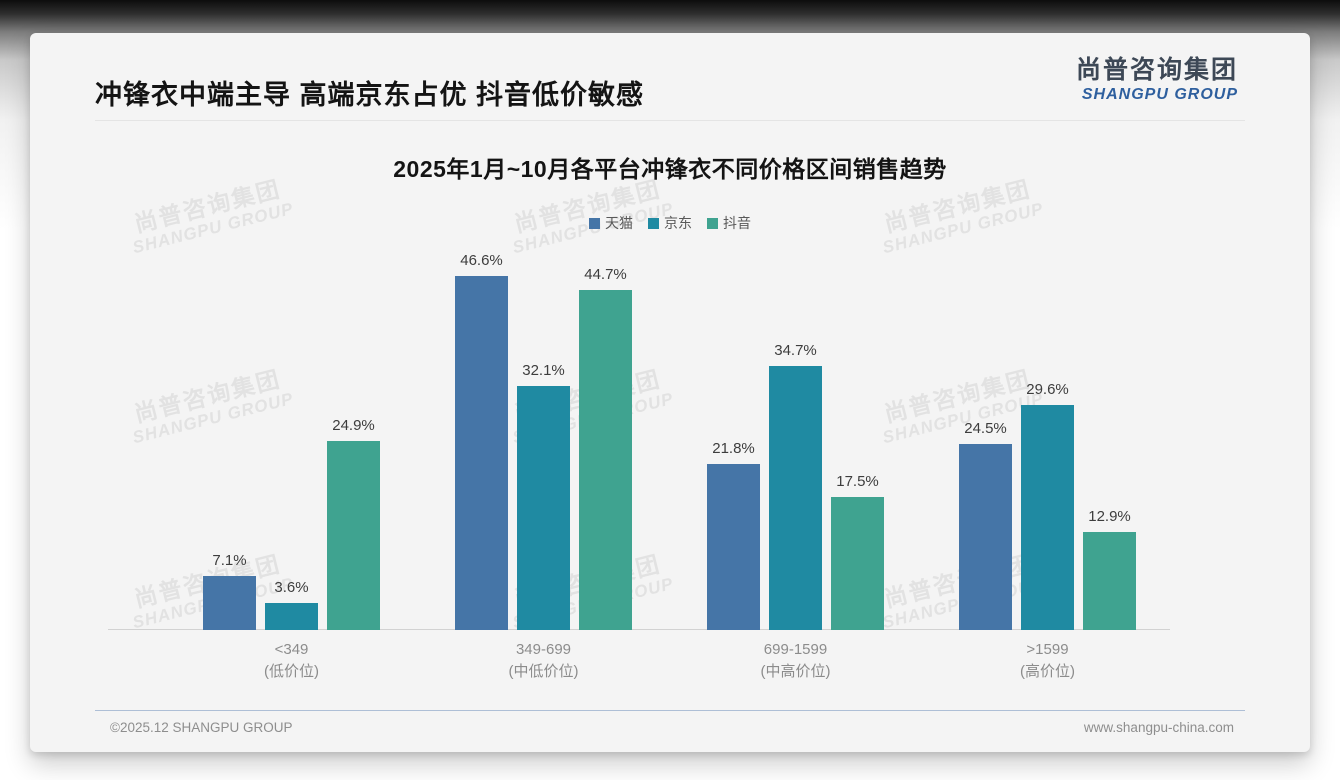  Describe the element at coordinates (857, 551) in the screenshot. I see `bar-series2-cat2: 17.5%` at that location.